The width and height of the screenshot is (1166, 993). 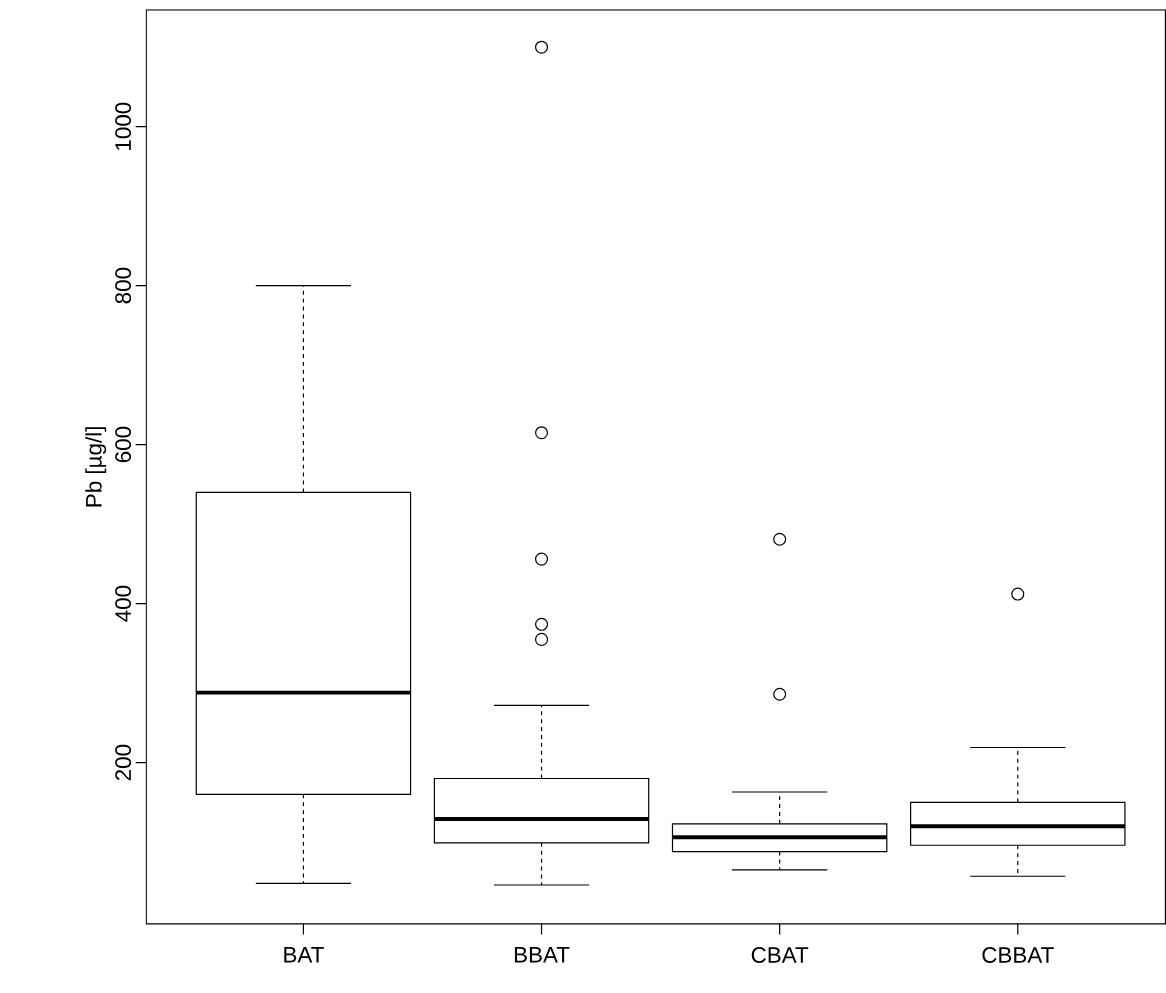 I want to click on y-tick-label: 800, so click(x=123, y=285).